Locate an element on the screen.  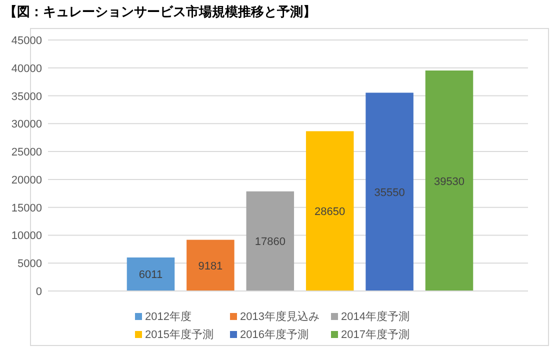
data-label: 6011 is located at coordinates (150, 275).